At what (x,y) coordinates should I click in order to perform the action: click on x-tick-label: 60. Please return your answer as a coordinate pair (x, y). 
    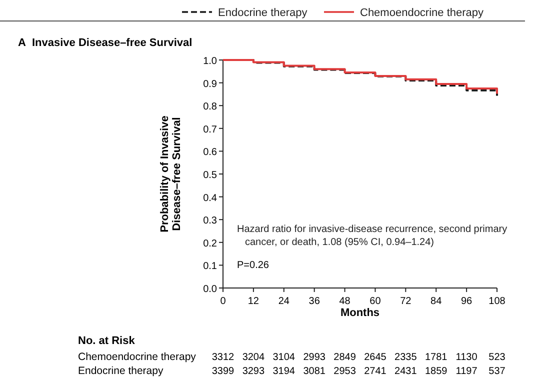
    Looking at the image, I should click on (376, 301).